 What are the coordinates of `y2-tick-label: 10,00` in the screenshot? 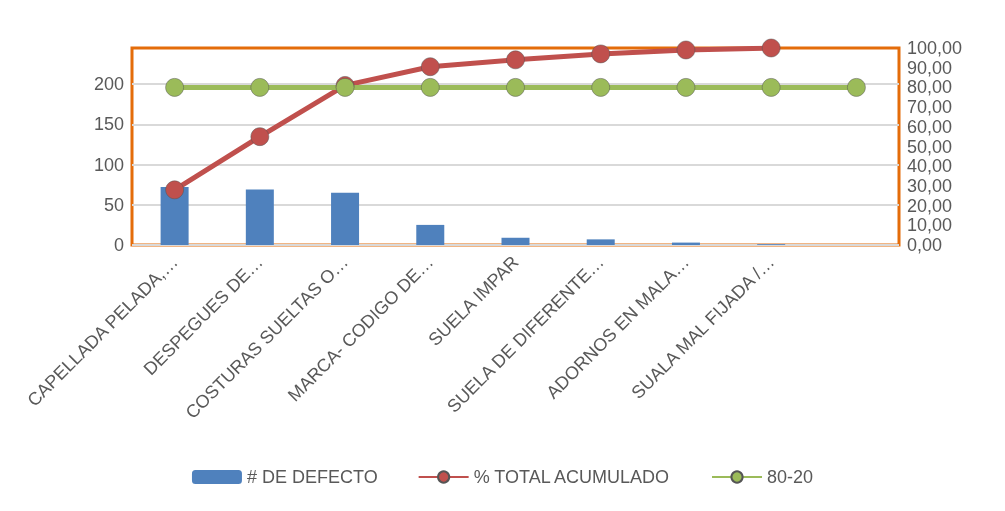 It's located at (930, 225).